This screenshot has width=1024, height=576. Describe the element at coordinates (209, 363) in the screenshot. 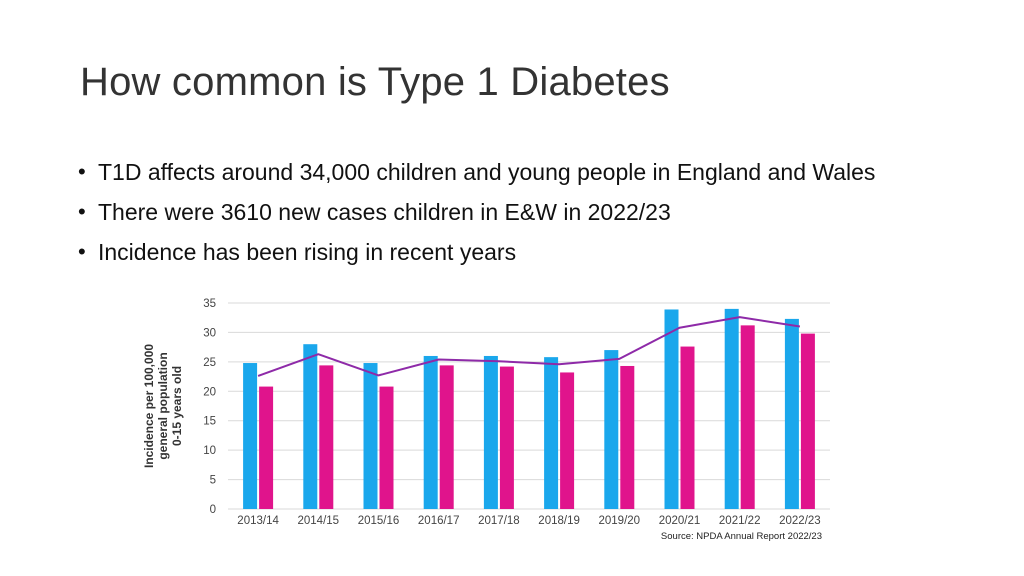

I see `y-tick-label: 25` at that location.